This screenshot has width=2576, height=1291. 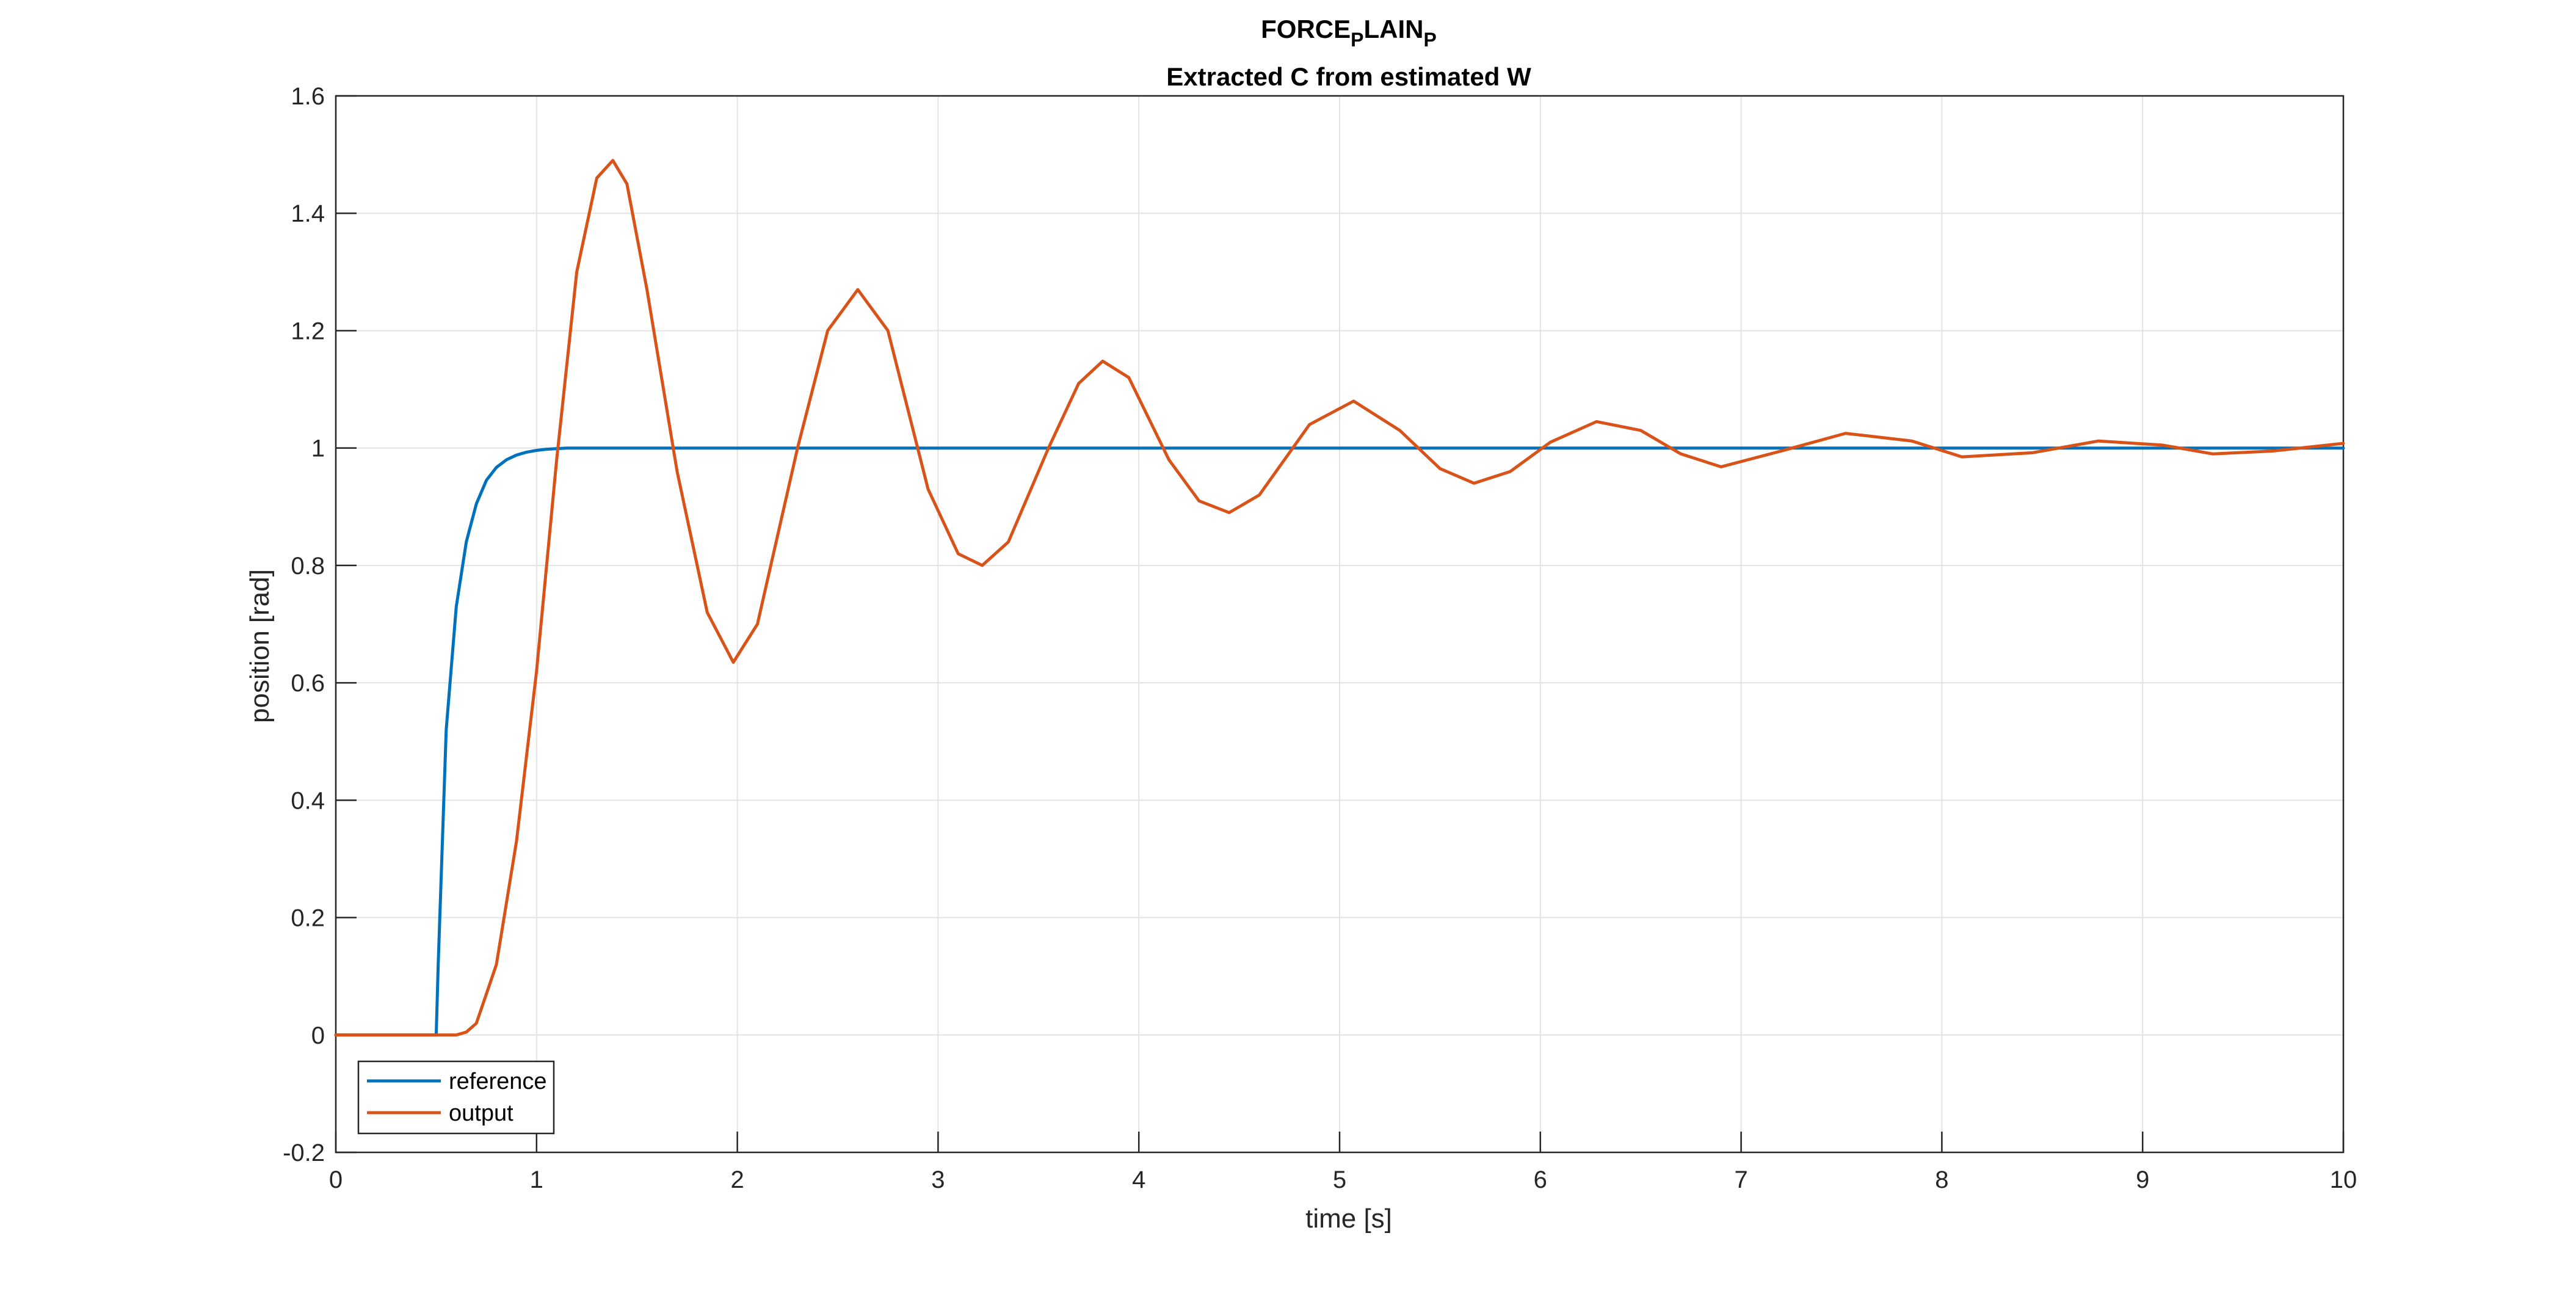 What do you see at coordinates (1430, 40) in the screenshot?
I see `title-subscript-2: P` at bounding box center [1430, 40].